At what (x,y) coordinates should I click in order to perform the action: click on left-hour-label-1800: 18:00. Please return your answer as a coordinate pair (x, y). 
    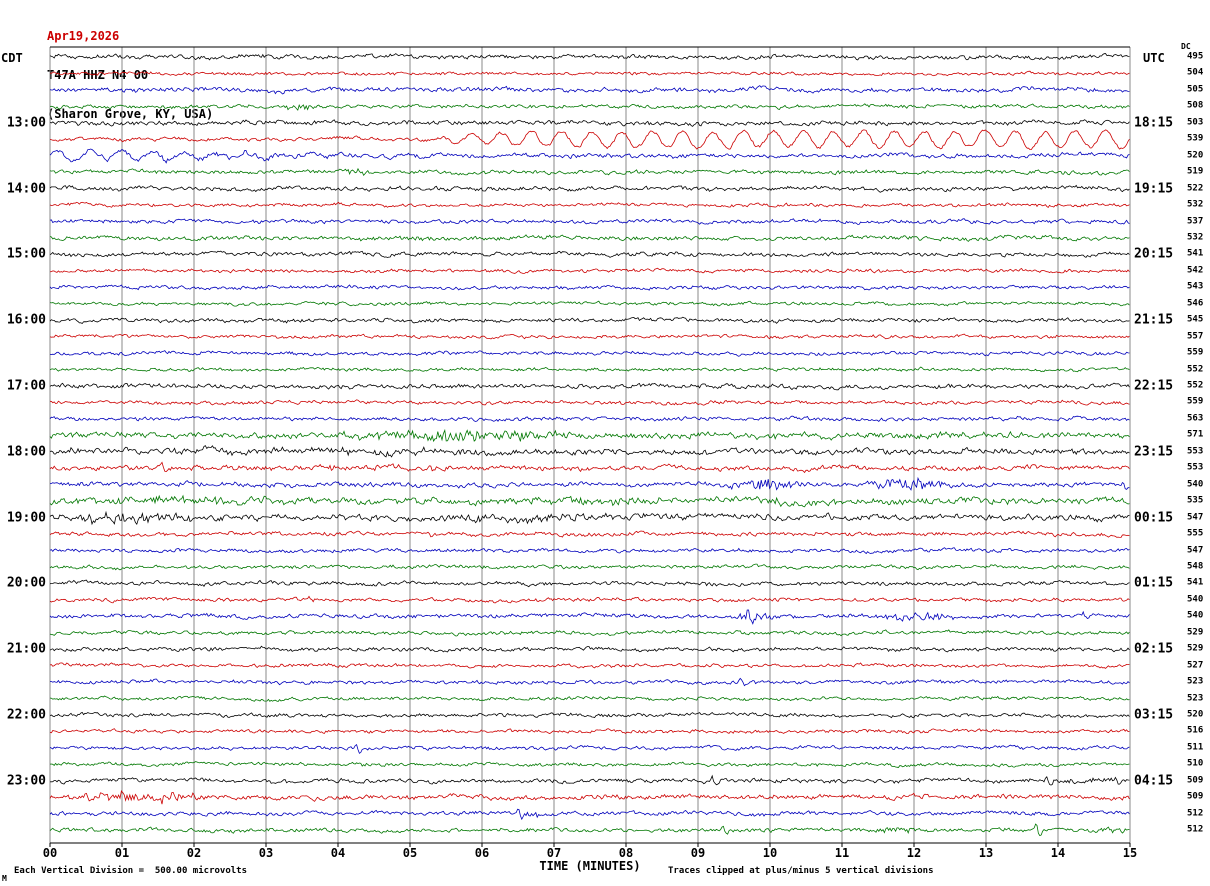
    Looking at the image, I should click on (26, 452).